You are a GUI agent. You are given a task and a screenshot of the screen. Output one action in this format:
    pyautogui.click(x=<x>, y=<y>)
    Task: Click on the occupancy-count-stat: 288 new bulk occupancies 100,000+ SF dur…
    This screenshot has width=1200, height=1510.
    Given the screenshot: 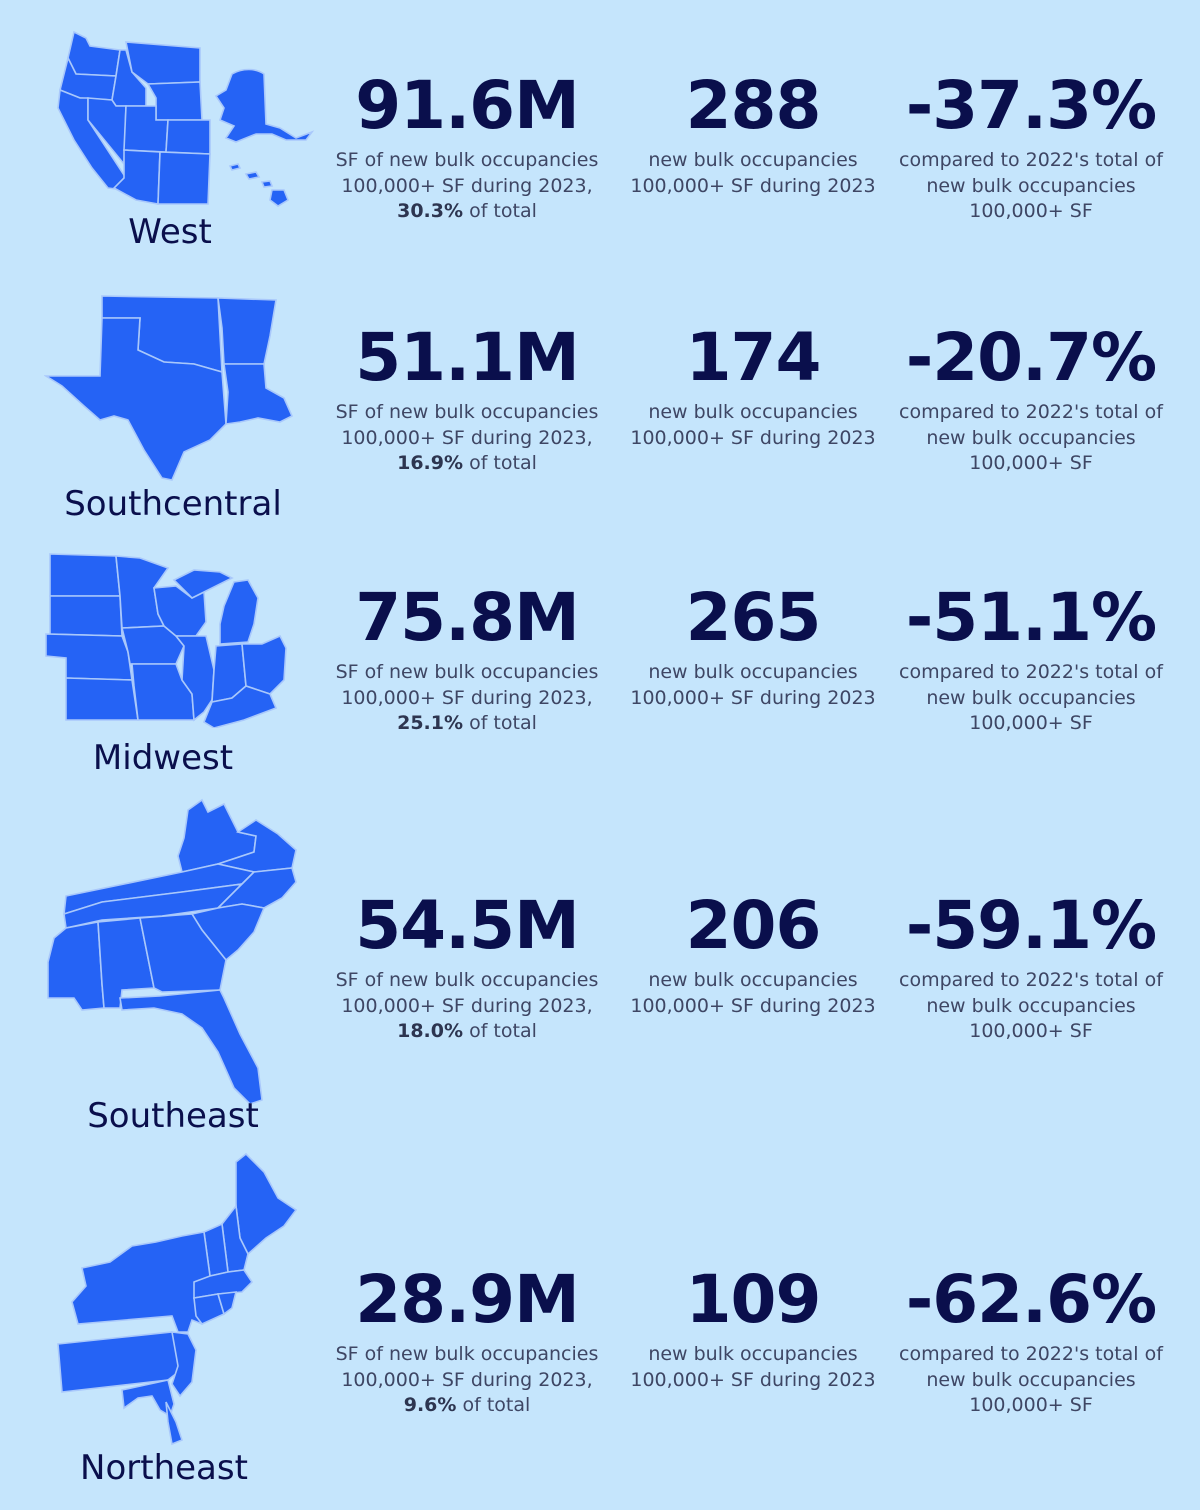 What is the action you would take?
    pyautogui.click(x=753, y=133)
    